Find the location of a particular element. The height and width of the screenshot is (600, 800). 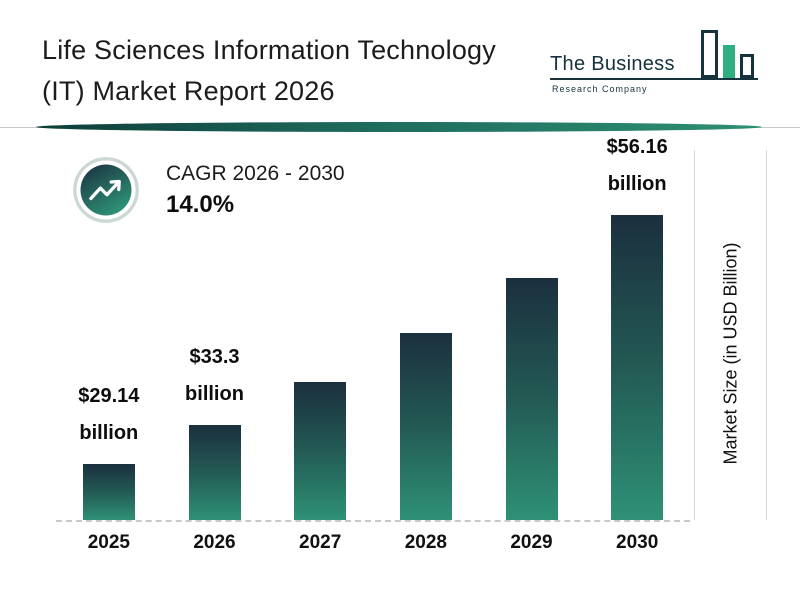

logo-bar-outline-tall is located at coordinates (709, 54).